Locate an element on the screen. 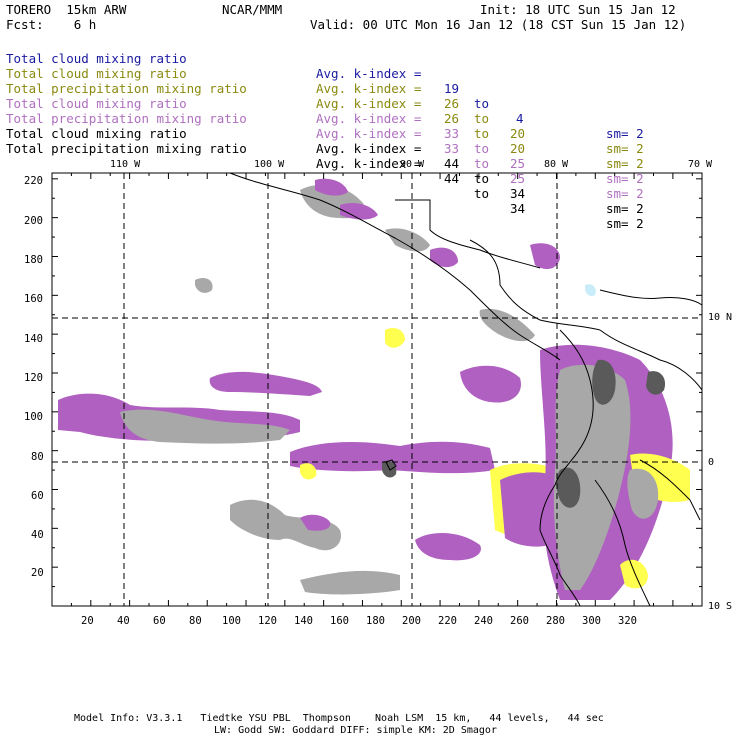 This screenshot has width=740, height=740. x-tick-label: 300 is located at coordinates (591, 621).